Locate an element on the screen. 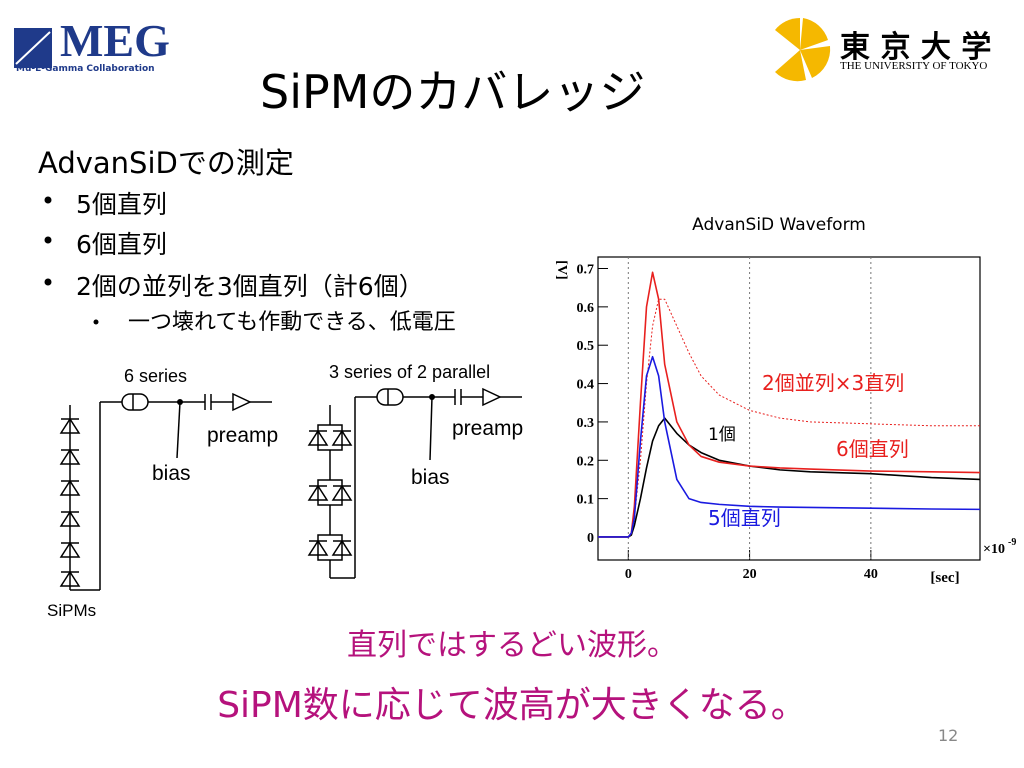 The height and width of the screenshot is (768, 1024). series-label: 5個直列 is located at coordinates (744, 518).